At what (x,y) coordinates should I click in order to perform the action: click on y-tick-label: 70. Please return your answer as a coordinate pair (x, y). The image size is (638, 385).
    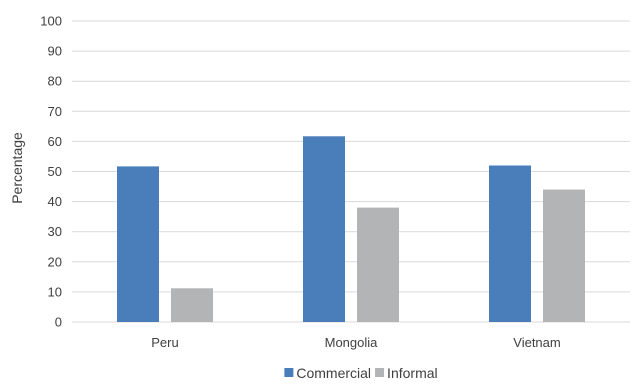
    Looking at the image, I should click on (55, 111).